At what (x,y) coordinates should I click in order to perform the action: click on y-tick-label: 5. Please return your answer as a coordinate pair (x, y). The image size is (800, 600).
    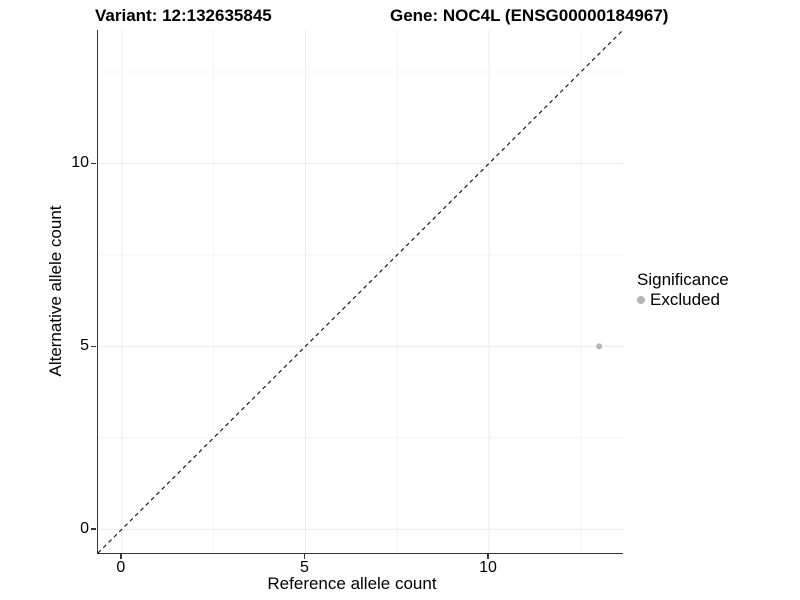
    Looking at the image, I should click on (84, 346).